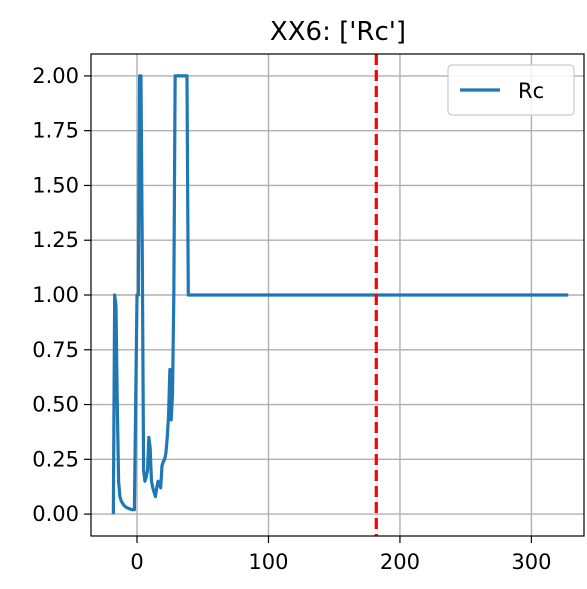  Describe the element at coordinates (55, 131) in the screenshot. I see `y-tick-label: 1.75` at that location.